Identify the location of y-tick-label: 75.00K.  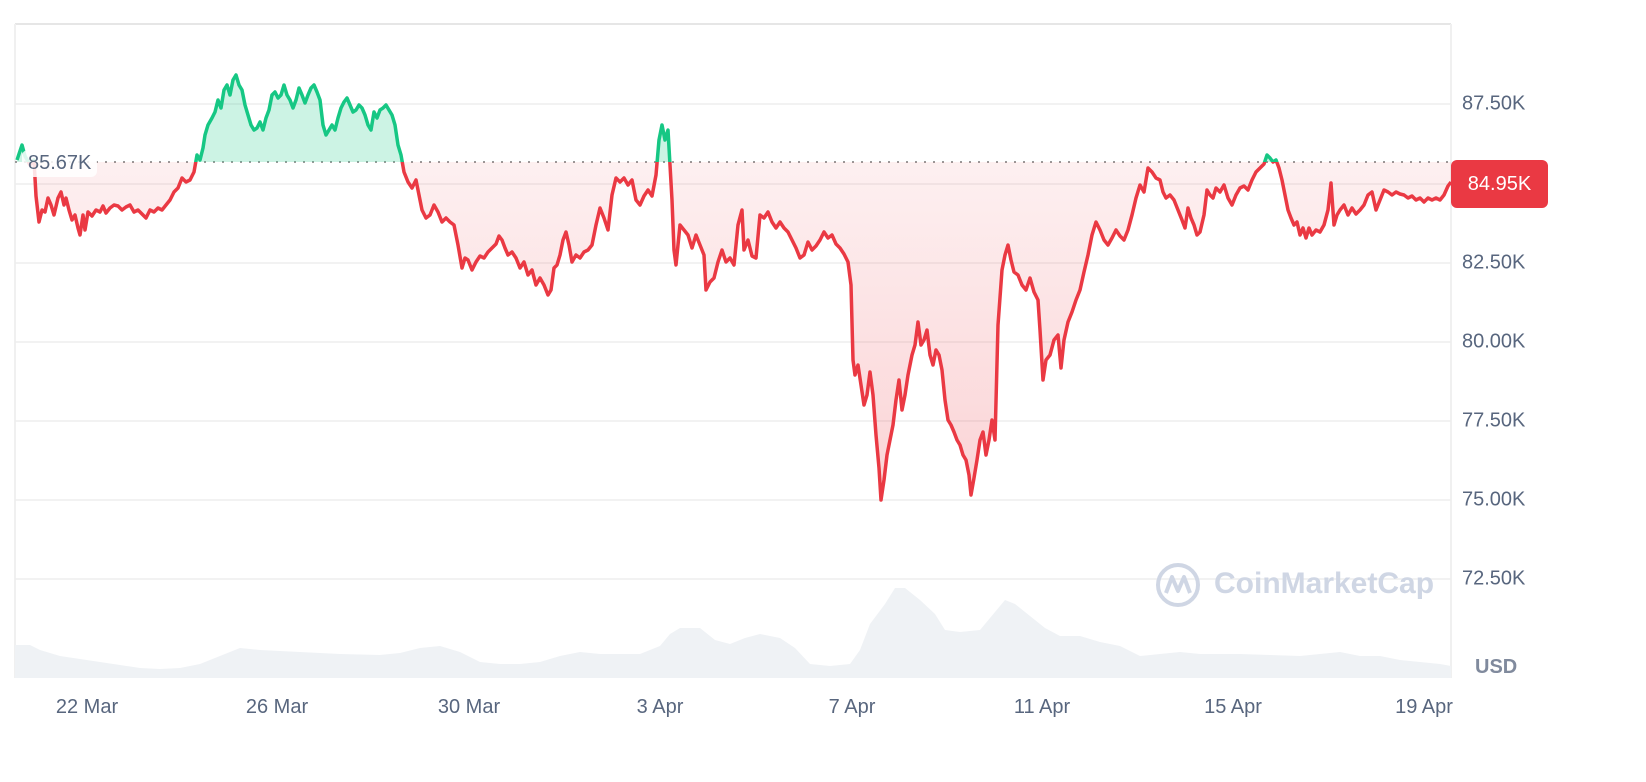
(1494, 499).